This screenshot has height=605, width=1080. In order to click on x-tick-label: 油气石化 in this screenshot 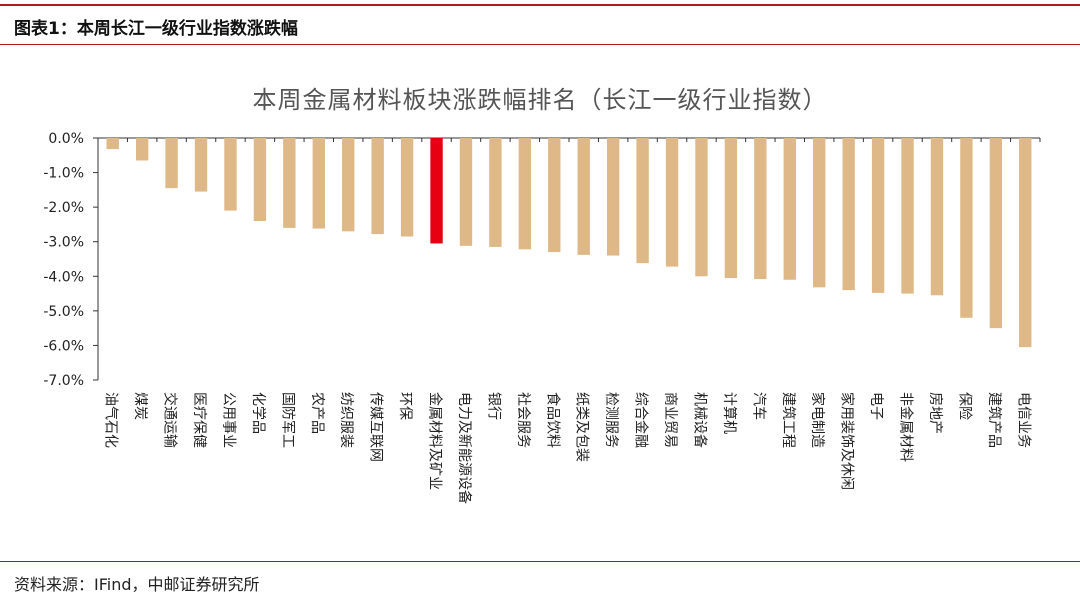, I will do `click(111, 420)`.